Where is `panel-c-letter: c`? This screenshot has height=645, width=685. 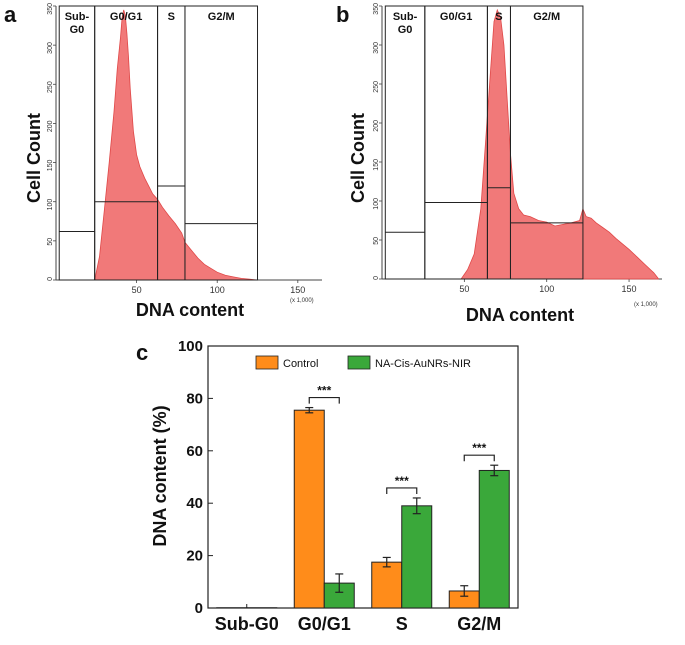
panel-c-letter: c is located at coordinates (142, 352).